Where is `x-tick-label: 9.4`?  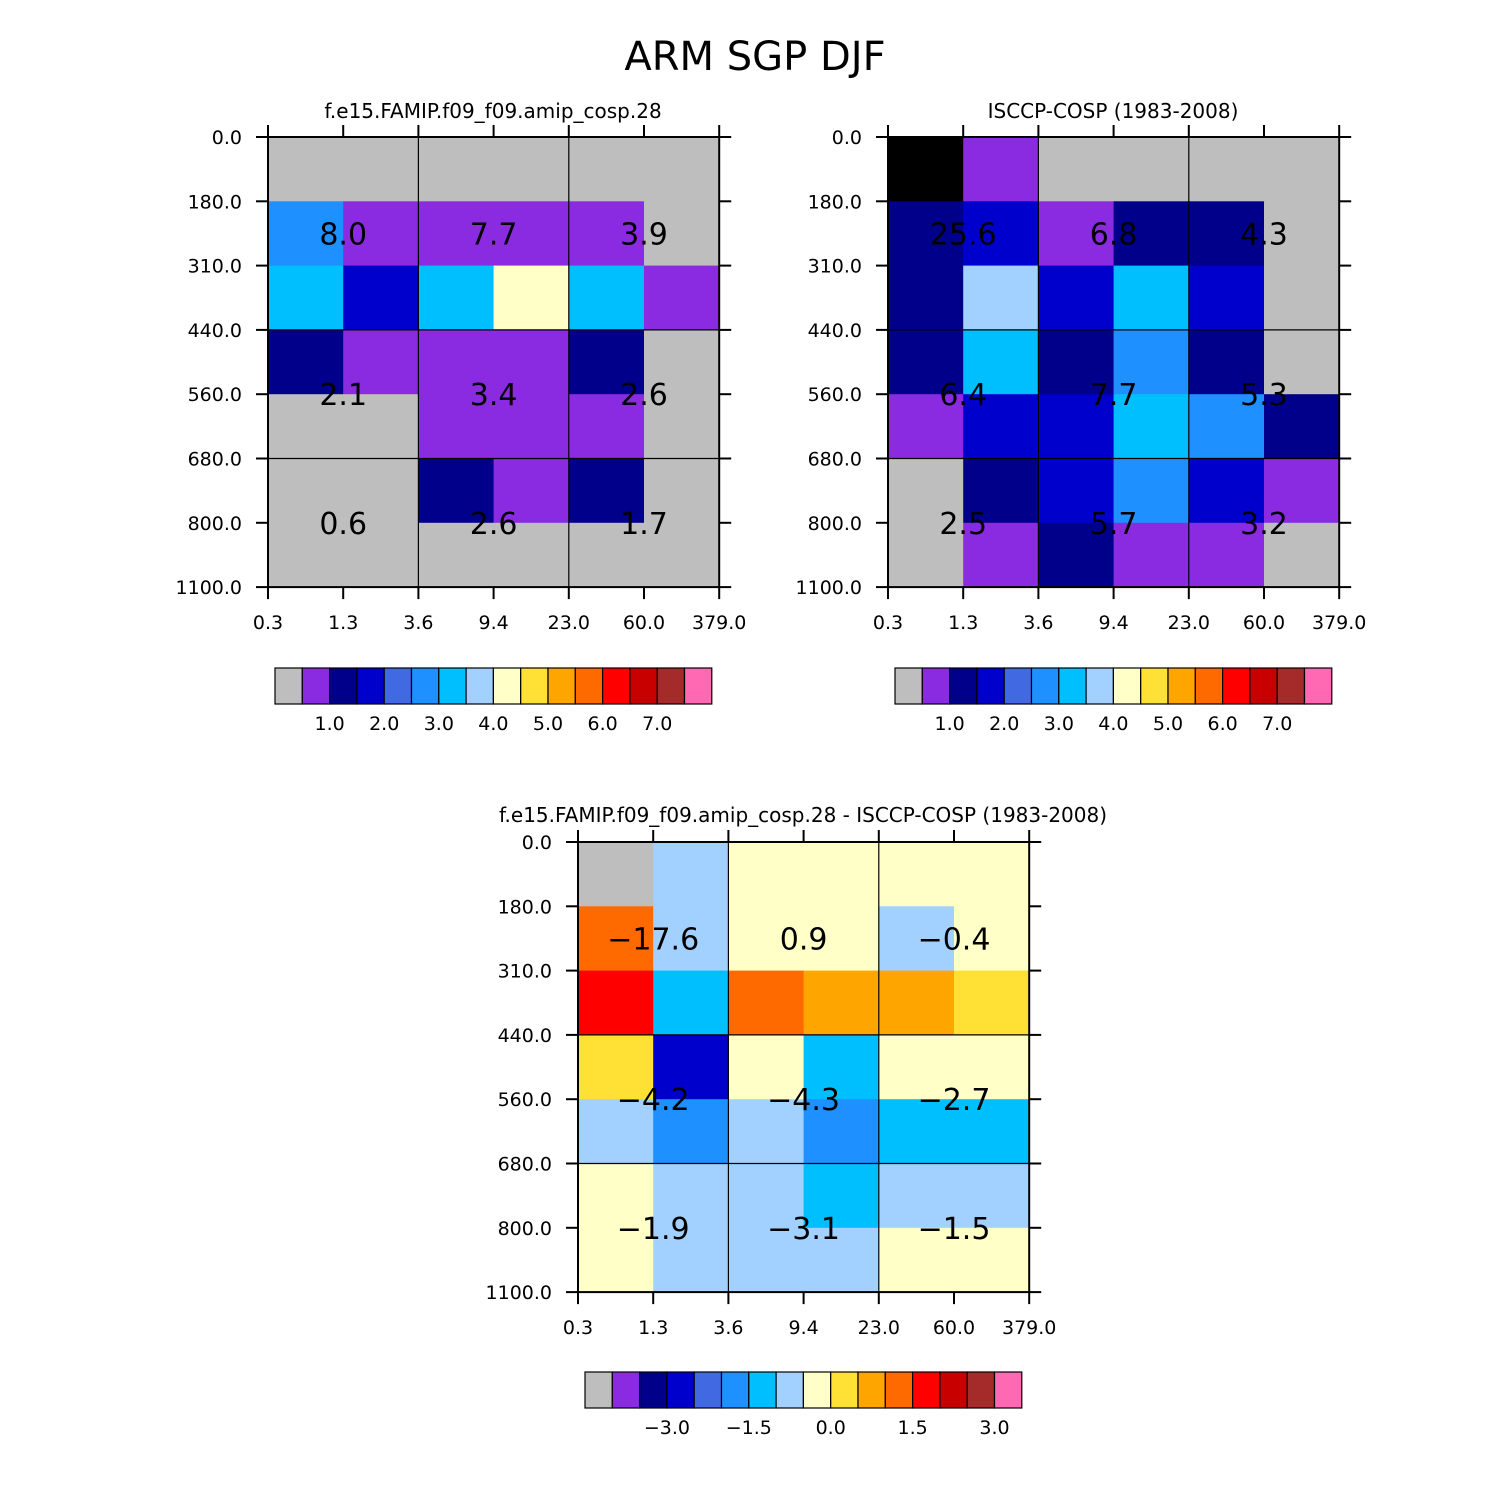
x-tick-label: 9.4 is located at coordinates (493, 623).